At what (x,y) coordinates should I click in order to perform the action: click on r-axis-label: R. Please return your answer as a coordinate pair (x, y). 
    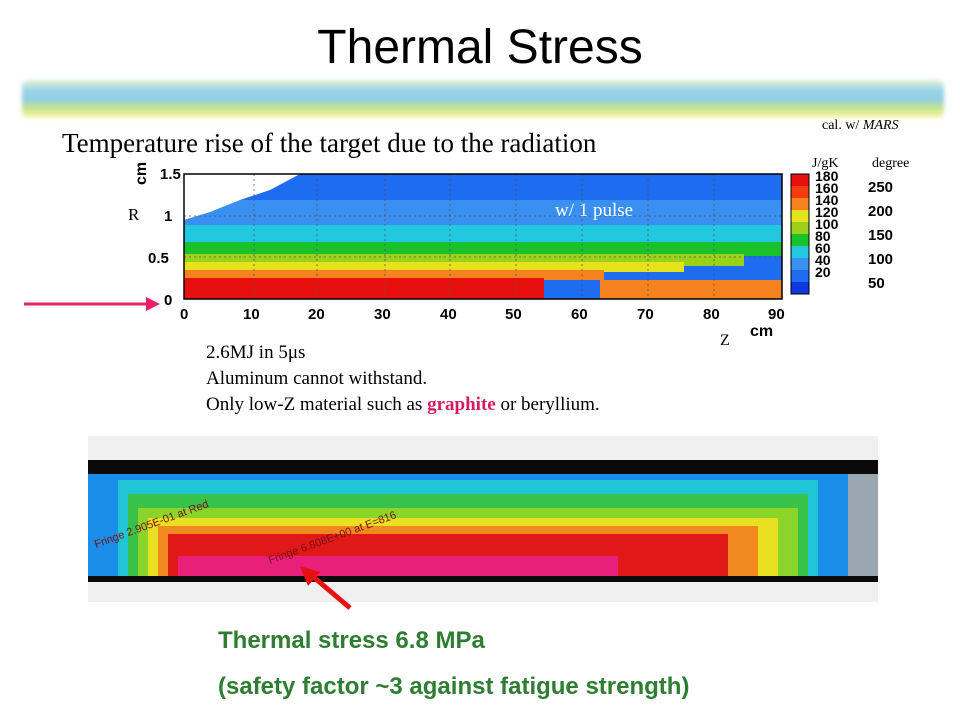
    Looking at the image, I should click on (134, 214).